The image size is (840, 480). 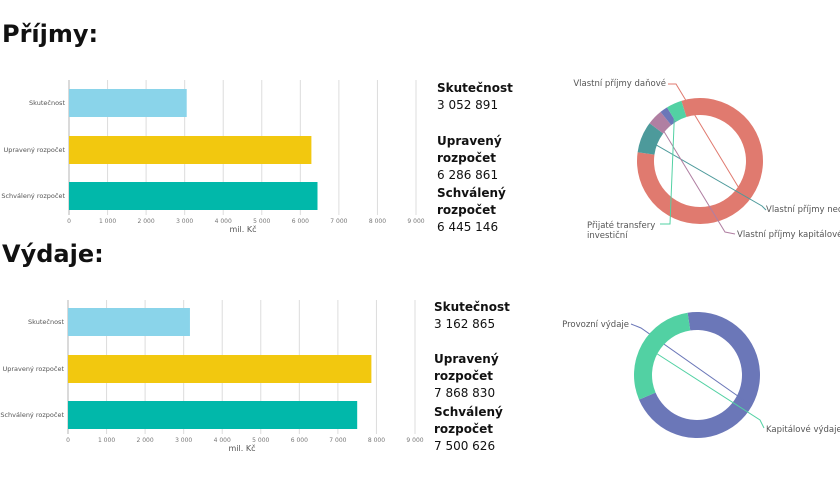 What do you see at coordinates (468, 420) in the screenshot?
I see `expense-stat-approved-label: Schválený rozpočet` at bounding box center [468, 420].